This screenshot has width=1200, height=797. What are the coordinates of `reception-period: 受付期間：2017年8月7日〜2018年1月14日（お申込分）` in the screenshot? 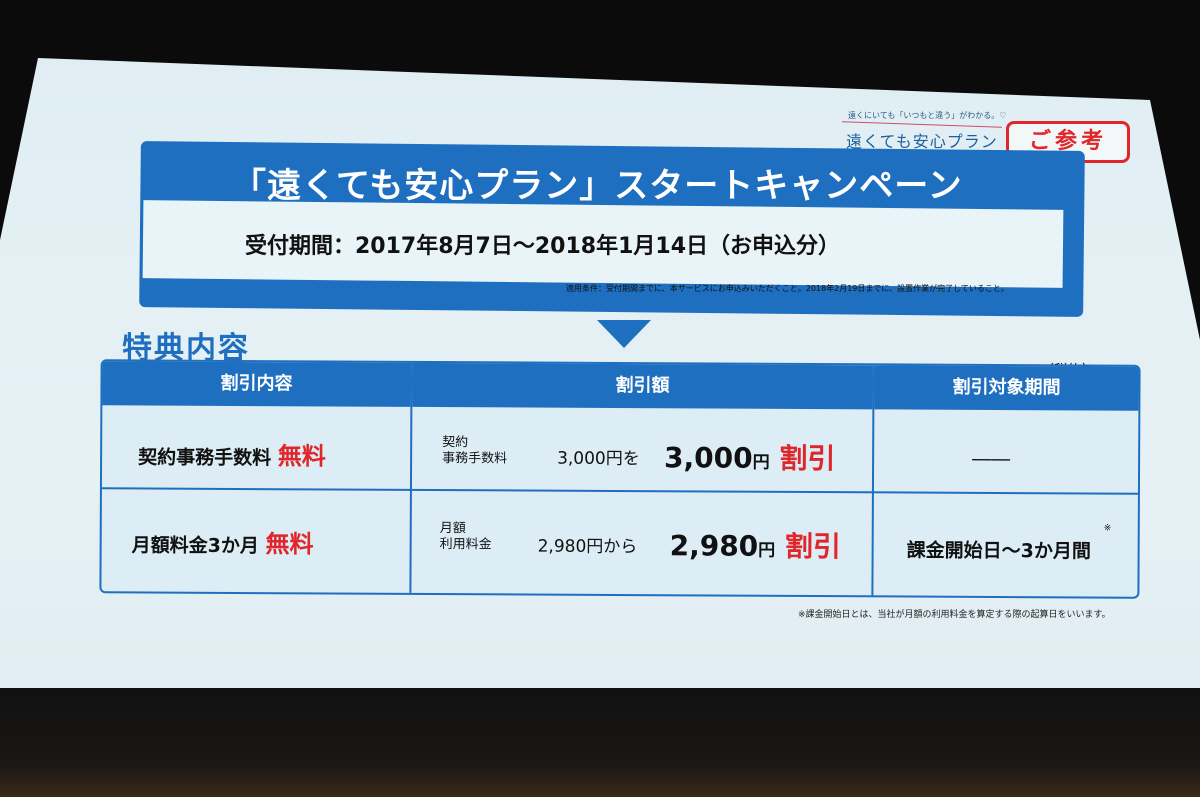 It's located at (543, 246).